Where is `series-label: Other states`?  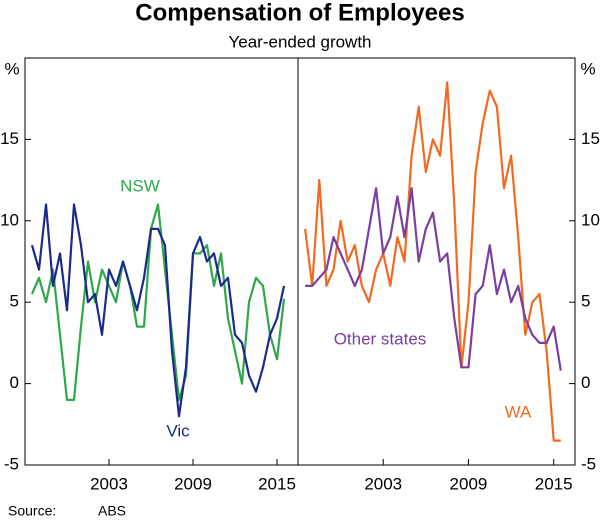 series-label: Other states is located at coordinates (380, 338).